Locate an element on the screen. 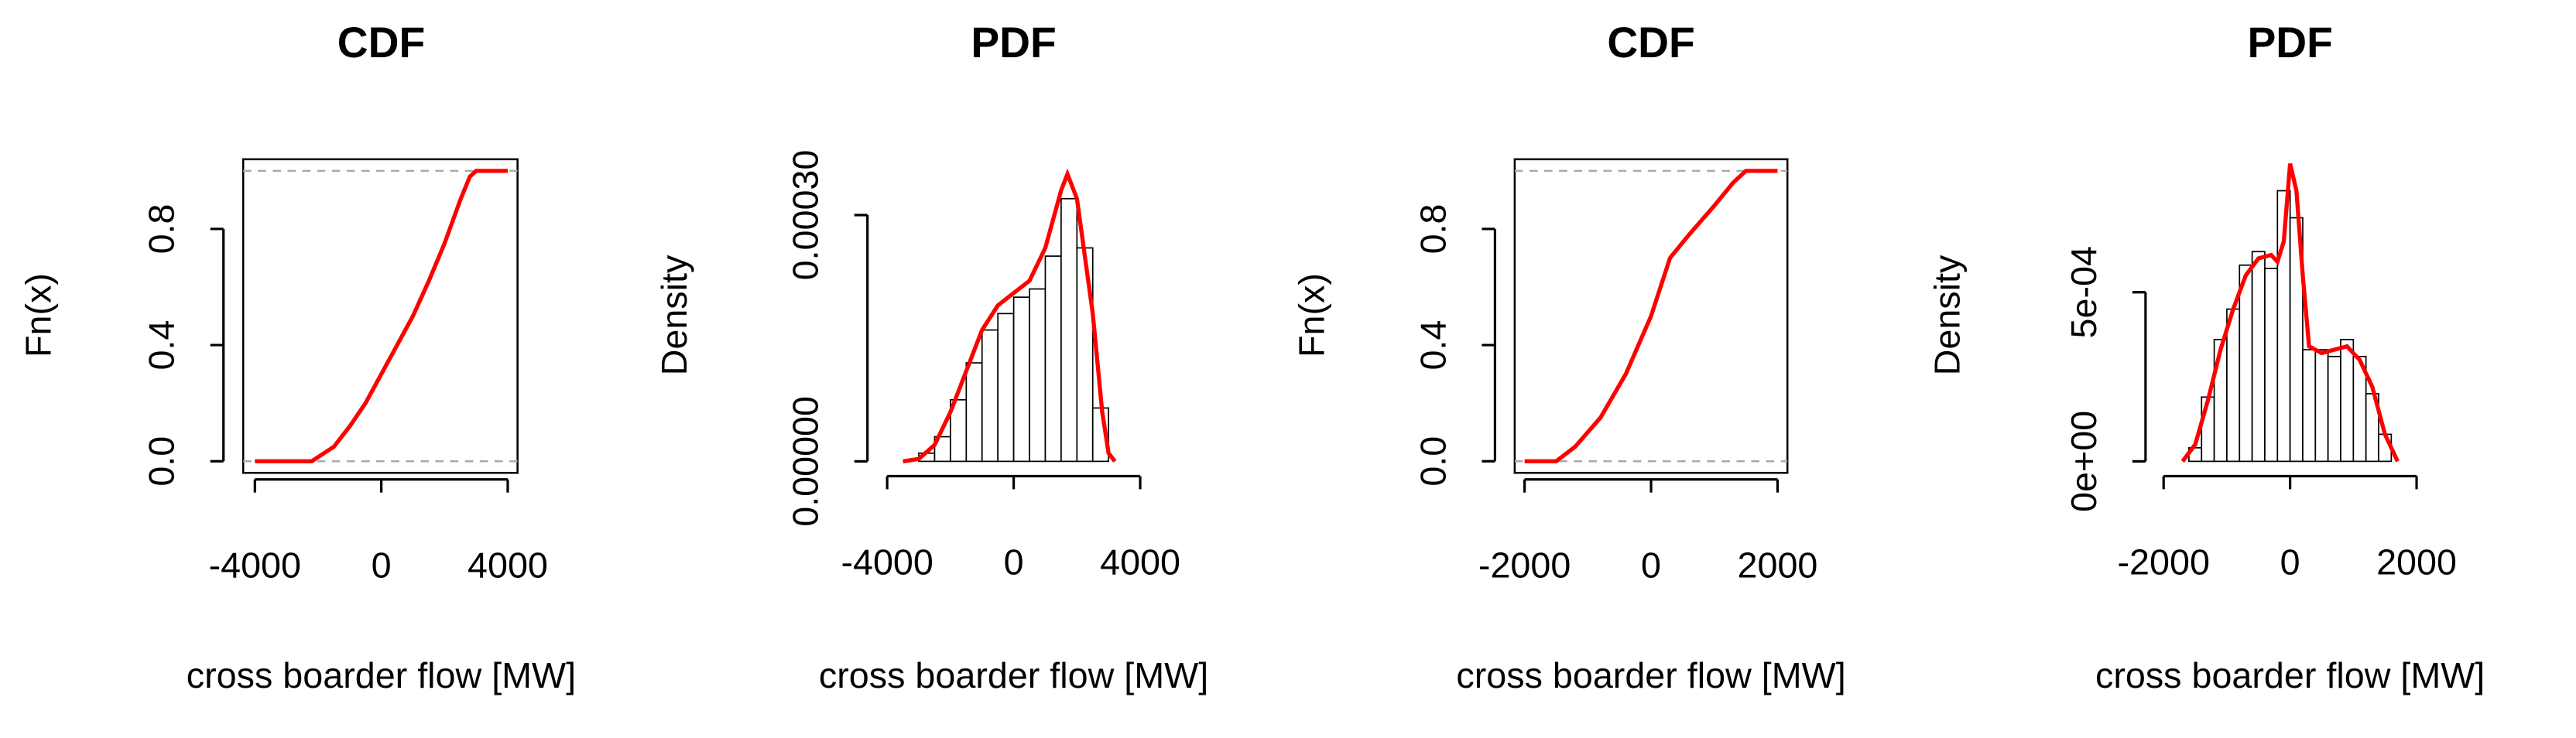 The width and height of the screenshot is (2576, 738). y-tick-label: 0e+00 is located at coordinates (2084, 462).